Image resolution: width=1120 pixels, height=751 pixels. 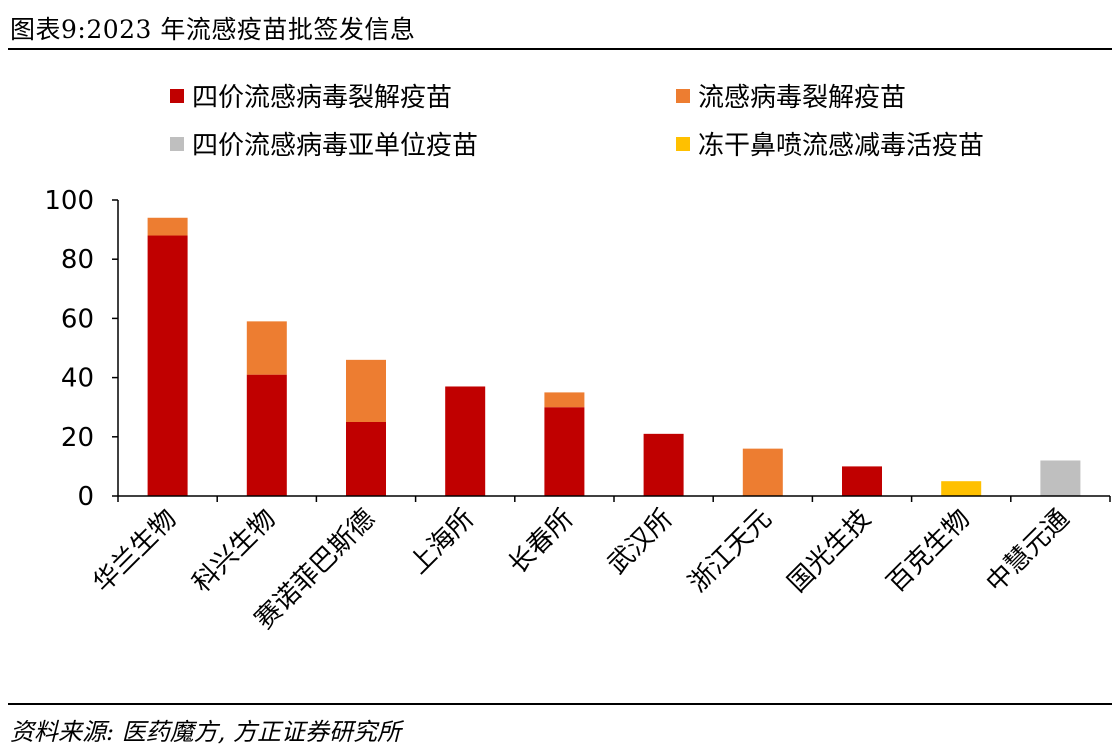 What do you see at coordinates (81, 349) in the screenshot?
I see `y-axis: 0 20 40 60 80 100` at bounding box center [81, 349].